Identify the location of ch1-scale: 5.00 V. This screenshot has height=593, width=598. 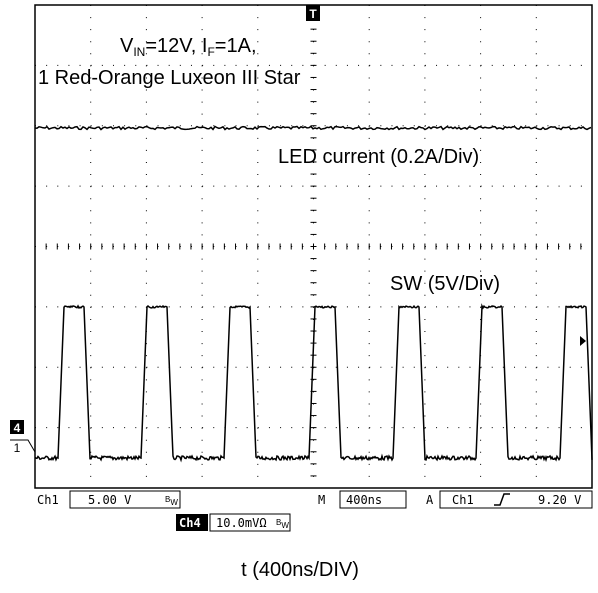
(109, 500).